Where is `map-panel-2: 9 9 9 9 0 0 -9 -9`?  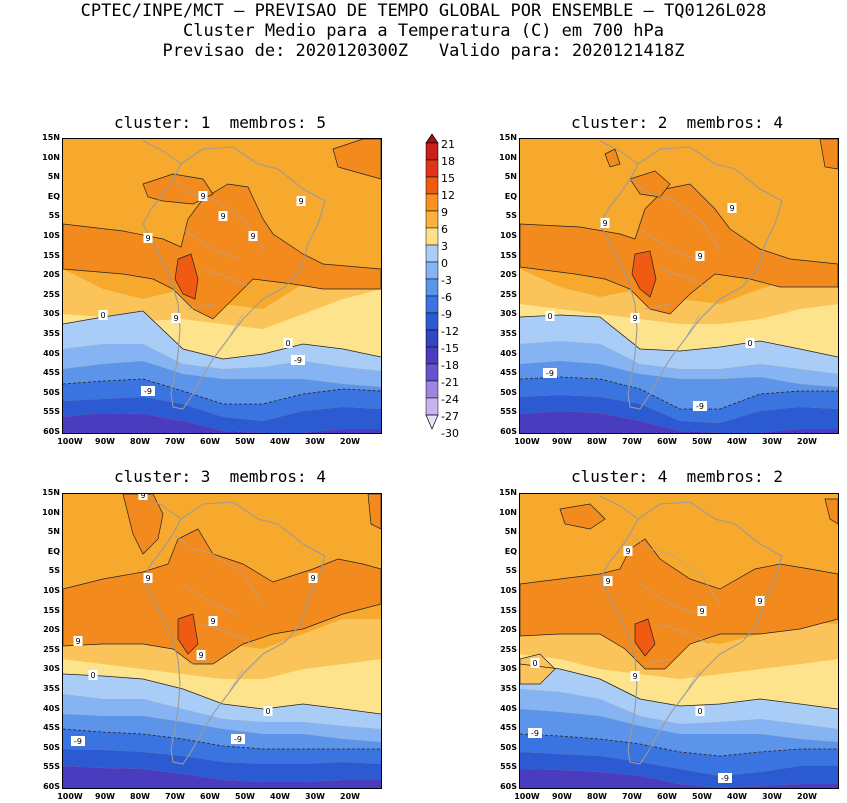
map-panel-2: 9 9 9 9 0 0 -9 -9 is located at coordinates (679, 286).